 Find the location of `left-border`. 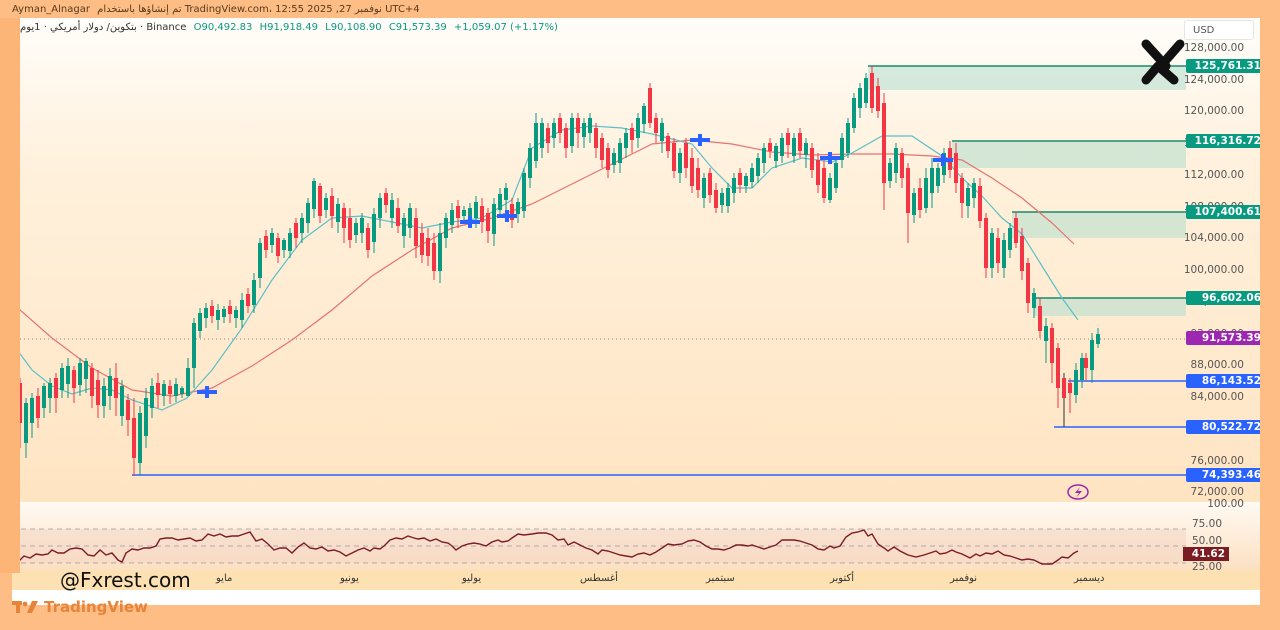

left-border is located at coordinates (10, 295).